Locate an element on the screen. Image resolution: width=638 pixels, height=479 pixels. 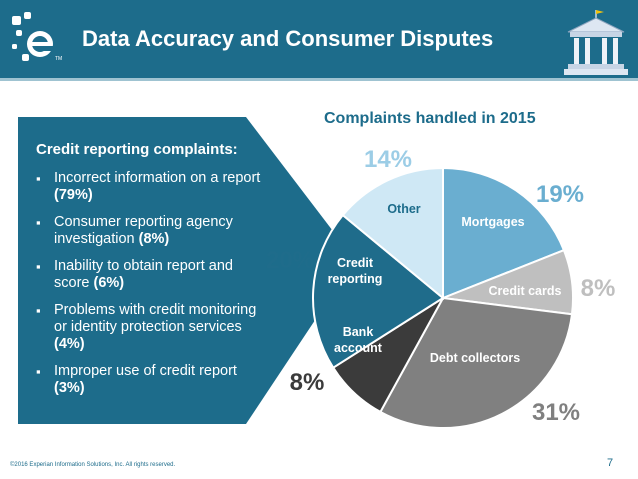
list-item-value: (8%) is located at coordinates (154, 239).